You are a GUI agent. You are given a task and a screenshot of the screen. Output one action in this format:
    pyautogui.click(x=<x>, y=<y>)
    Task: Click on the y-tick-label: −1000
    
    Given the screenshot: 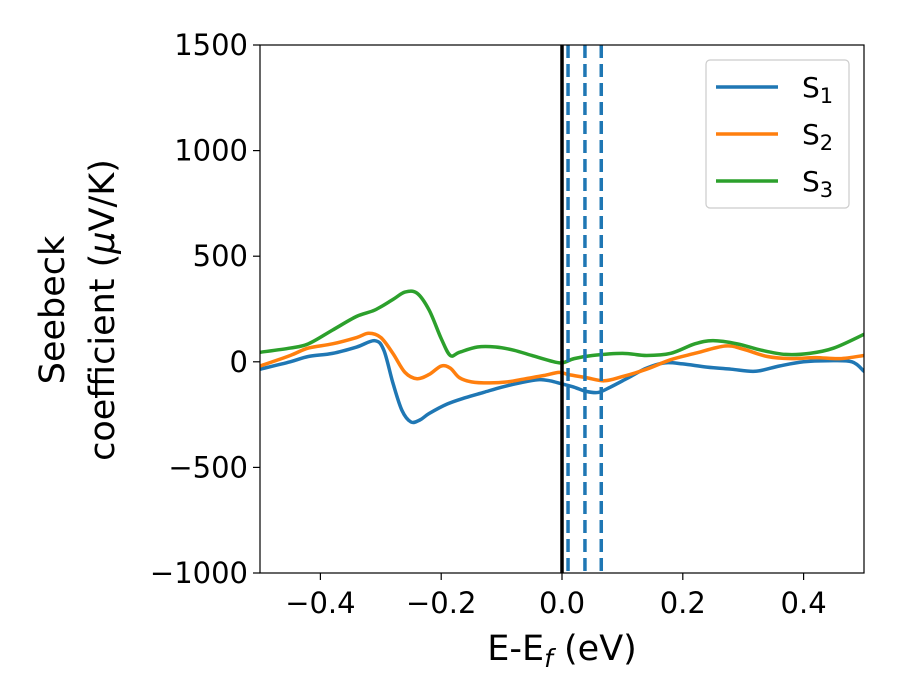 What is the action you would take?
    pyautogui.click(x=199, y=573)
    